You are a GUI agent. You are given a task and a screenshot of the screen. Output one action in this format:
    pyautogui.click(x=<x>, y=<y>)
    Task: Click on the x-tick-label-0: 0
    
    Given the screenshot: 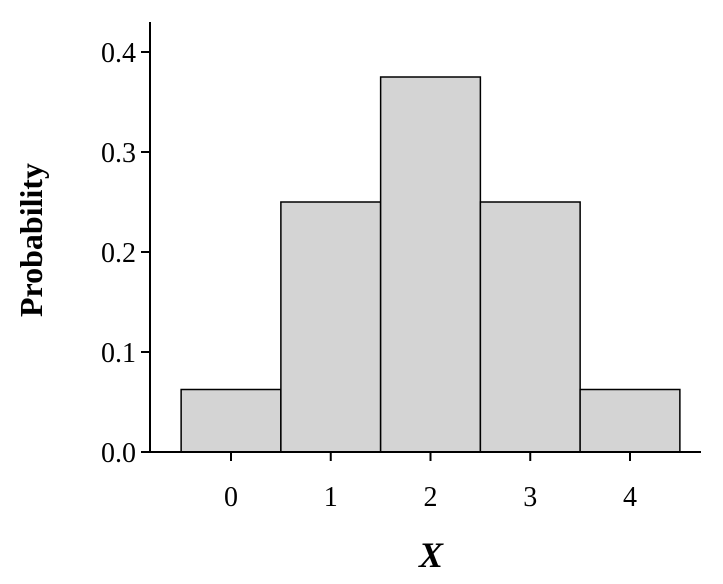 What is the action you would take?
    pyautogui.click(x=231, y=497)
    